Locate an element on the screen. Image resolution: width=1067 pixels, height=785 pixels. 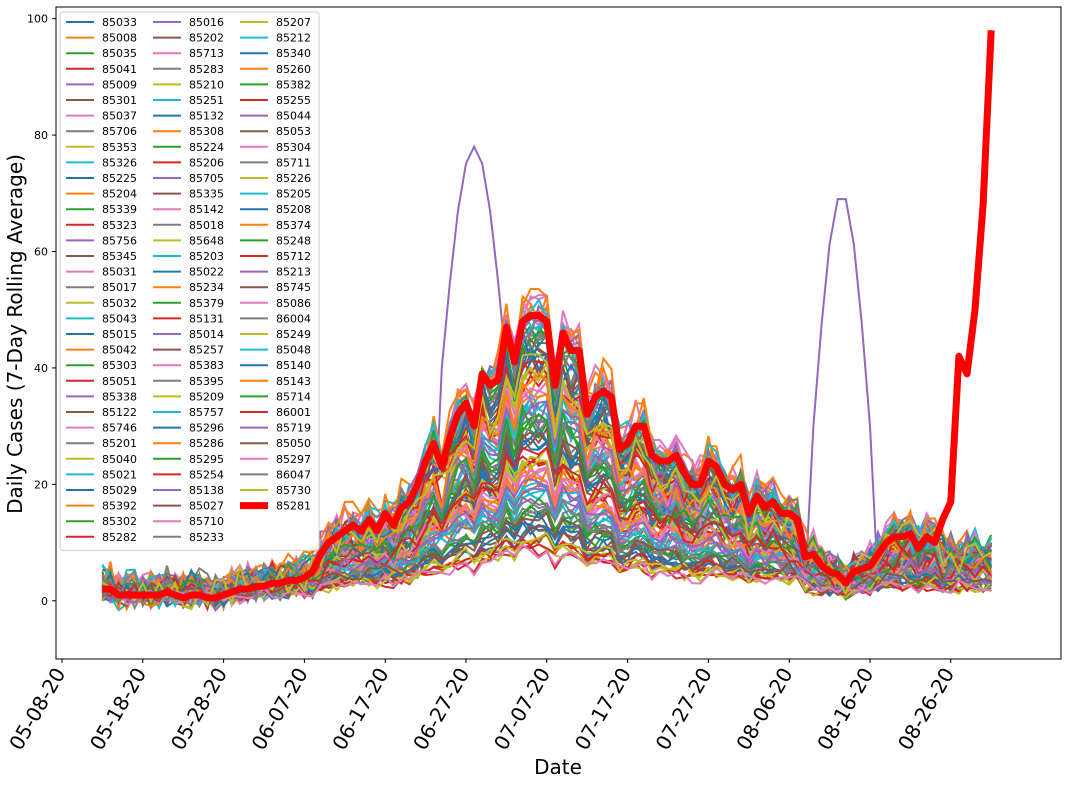
legend-entry: 85138 is located at coordinates (206, 490).